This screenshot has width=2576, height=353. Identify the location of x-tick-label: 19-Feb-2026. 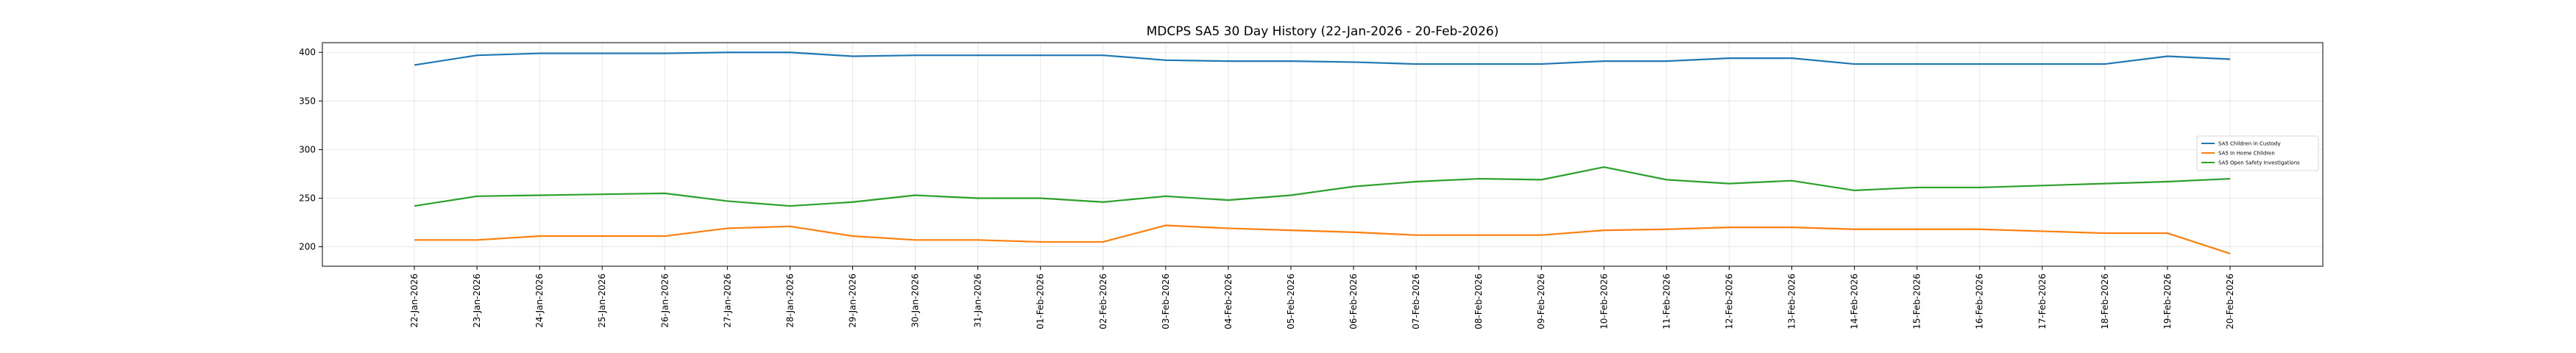
(2167, 301).